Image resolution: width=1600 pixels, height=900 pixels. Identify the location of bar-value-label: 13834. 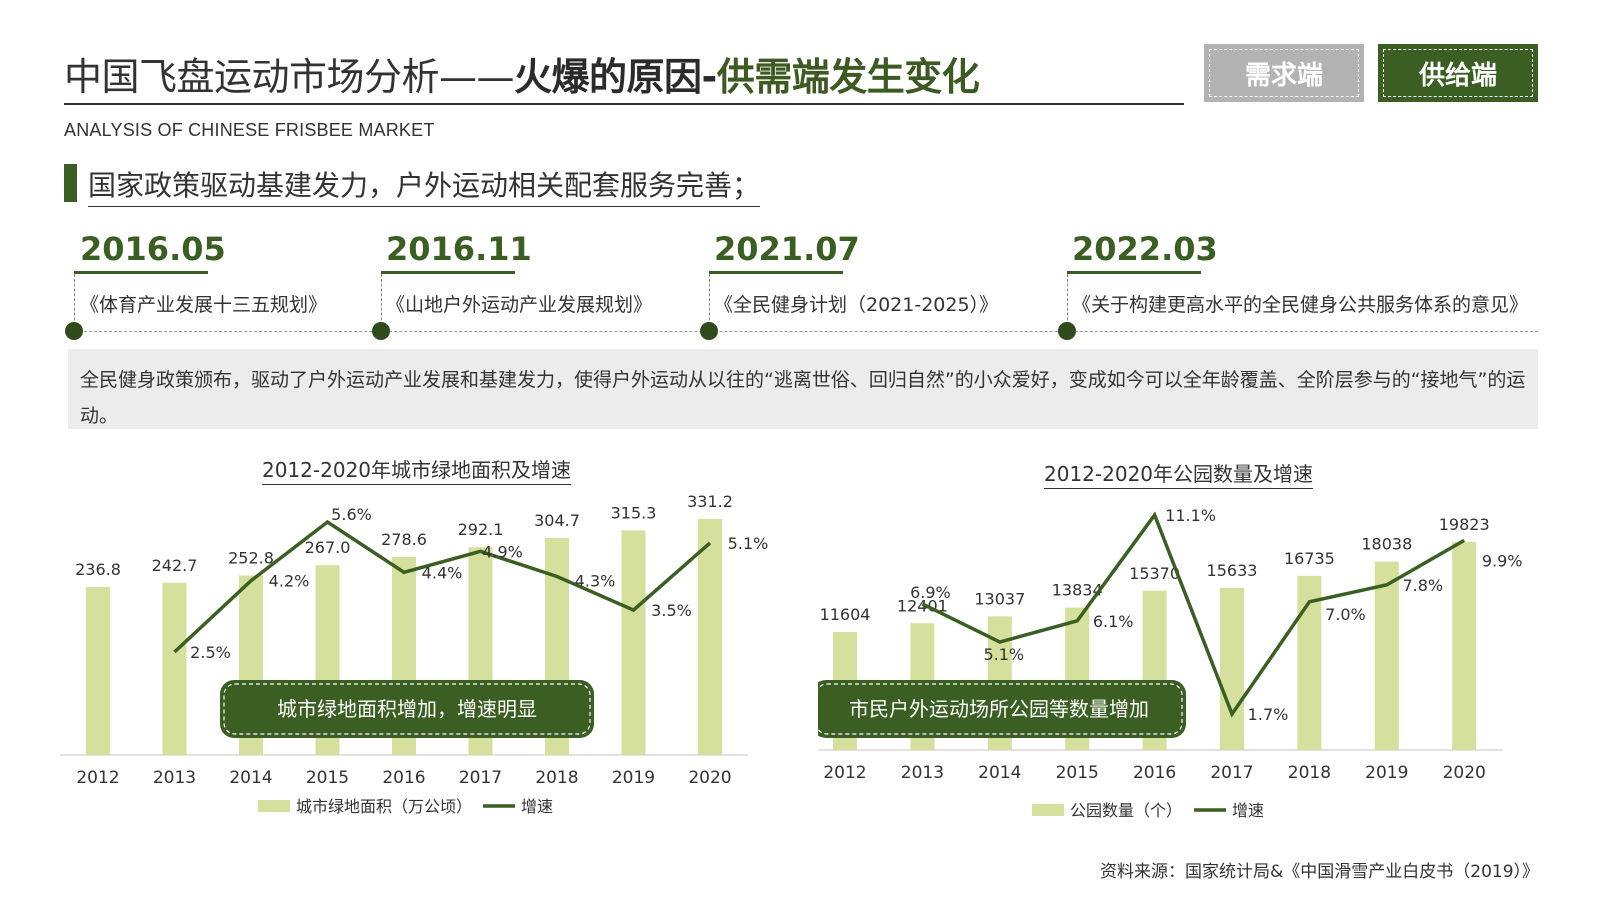
(1077, 590).